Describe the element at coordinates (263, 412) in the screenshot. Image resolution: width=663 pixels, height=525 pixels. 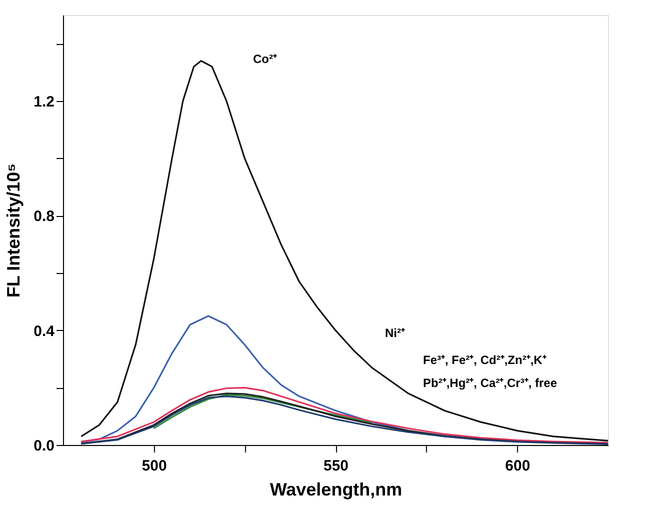
I see `line-series` at that location.